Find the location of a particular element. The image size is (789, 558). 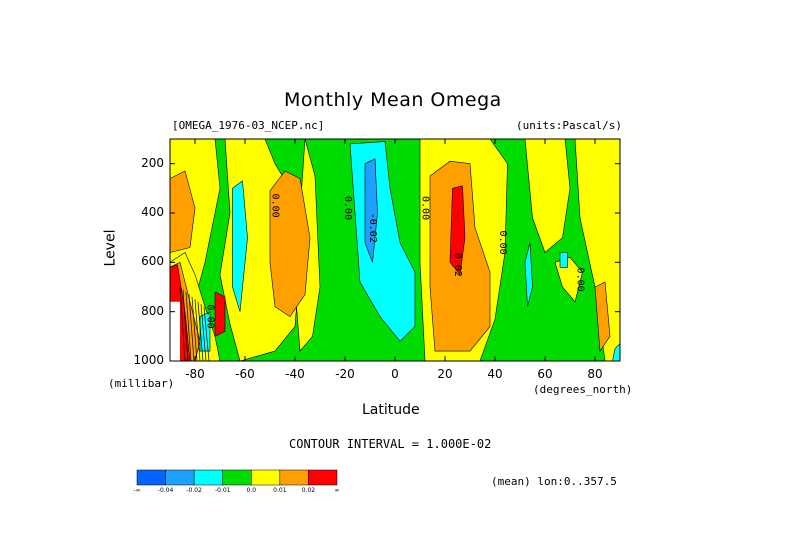

contour-label: -0.02 is located at coordinates (372, 228).